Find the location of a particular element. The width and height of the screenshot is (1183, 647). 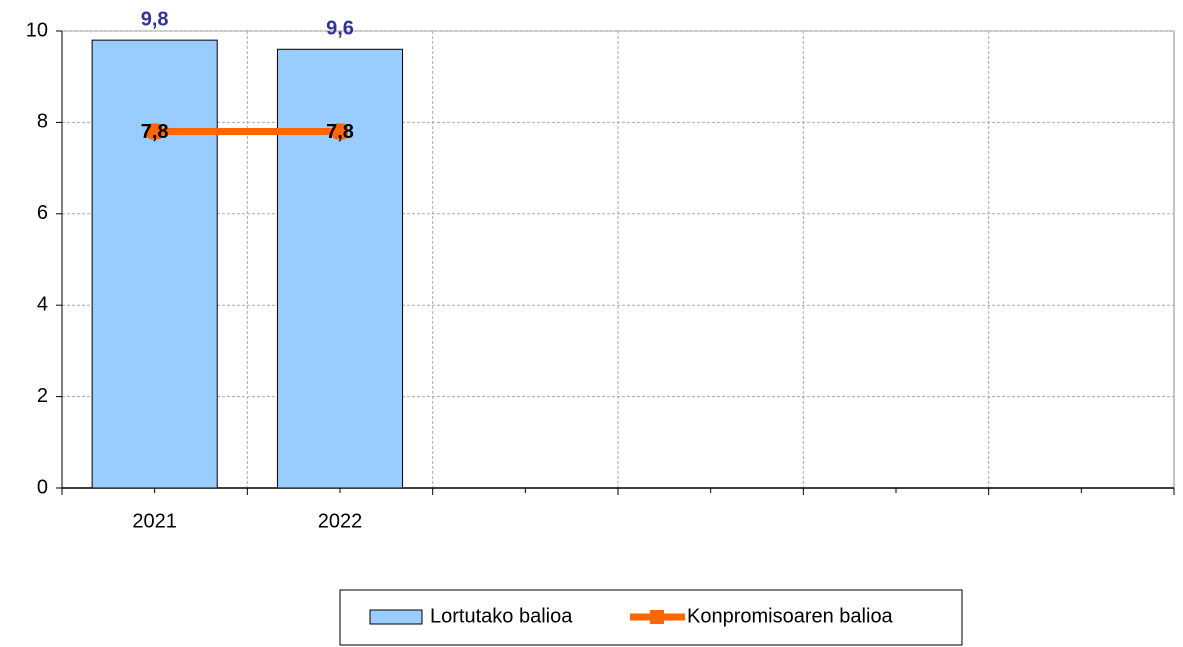

legend-label: Konpromisoaren balioa is located at coordinates (790, 616).